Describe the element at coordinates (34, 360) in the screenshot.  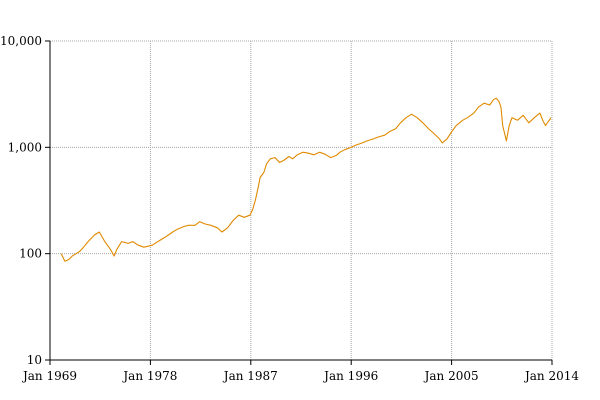
I see `y-tick-label: 10` at that location.